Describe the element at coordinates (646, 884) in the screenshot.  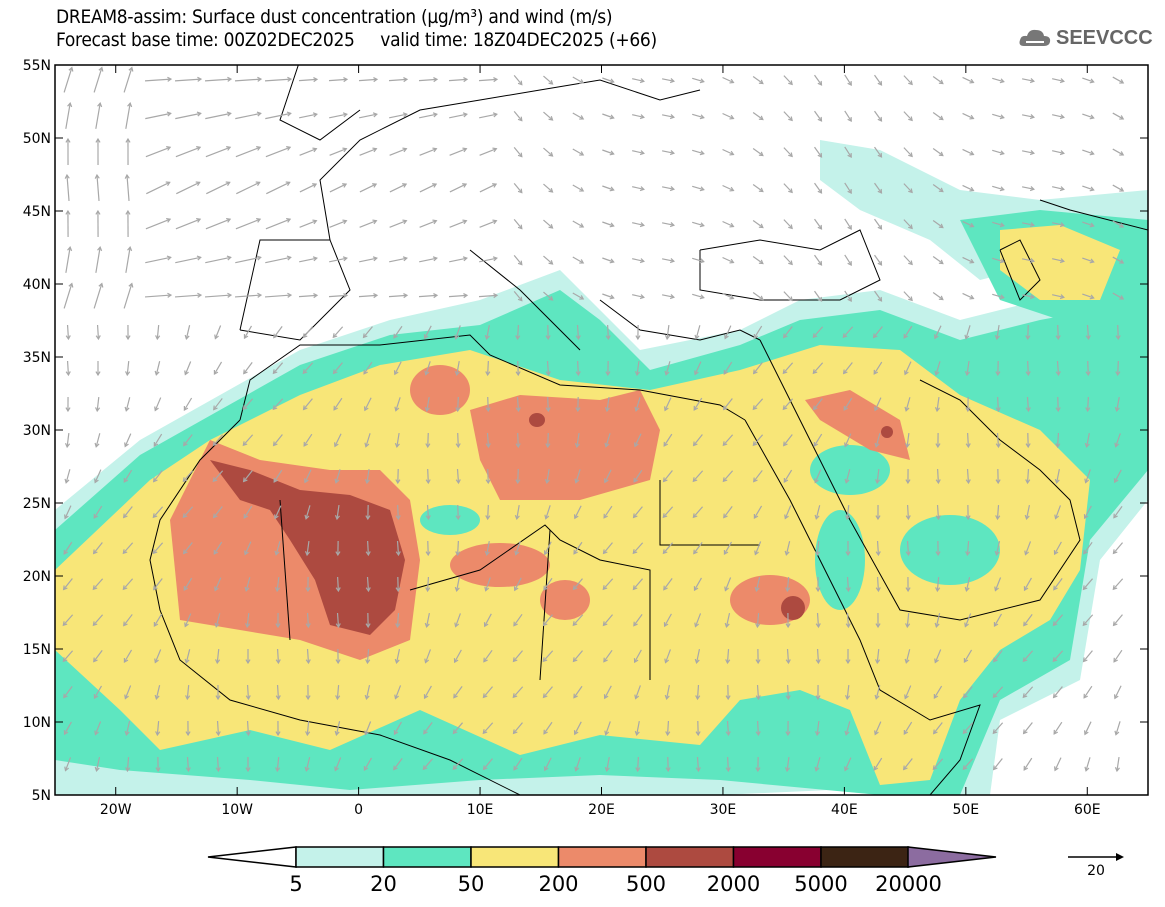
I see `colorbar-label: 500` at that location.